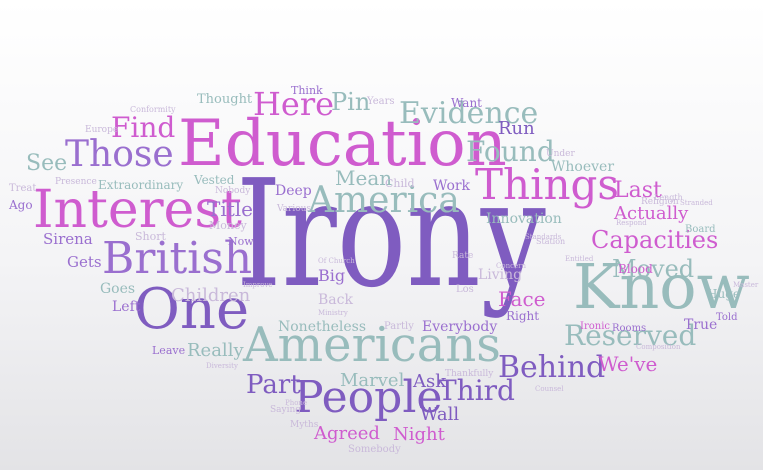  Describe the element at coordinates (342, 144) in the screenshot. I see `word-education: Education` at that location.